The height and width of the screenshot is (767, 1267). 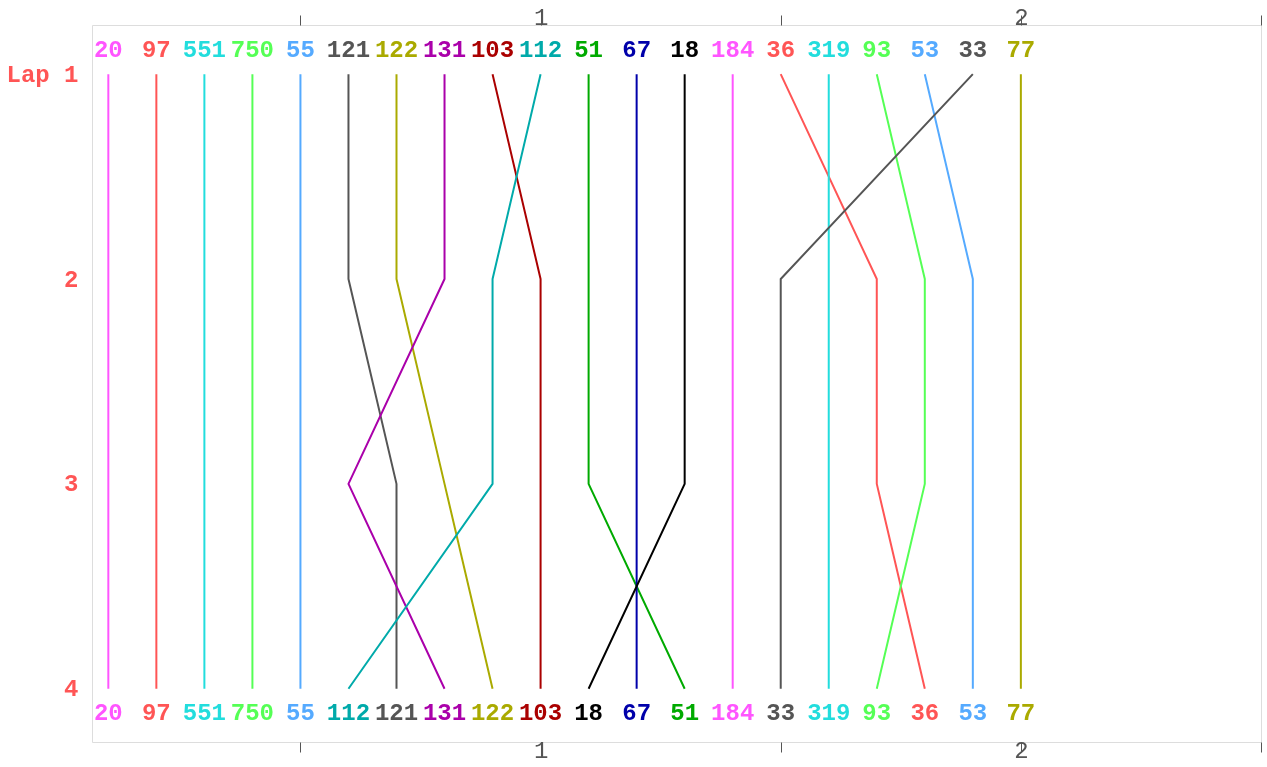 I want to click on series-label: 67, so click(x=637, y=51).